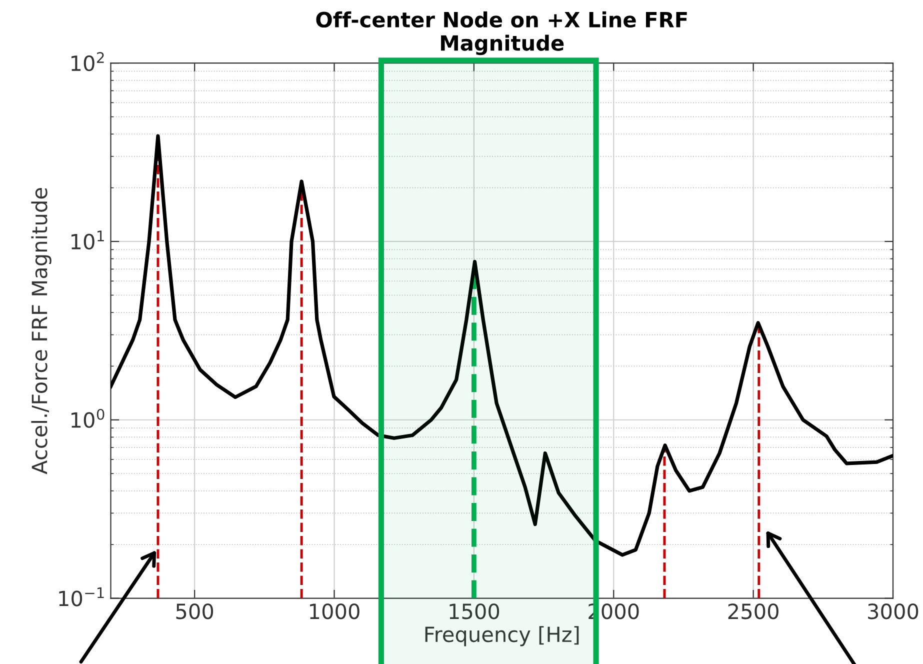 This screenshot has height=664, width=923. I want to click on x-tick-label: 2500, so click(753, 611).